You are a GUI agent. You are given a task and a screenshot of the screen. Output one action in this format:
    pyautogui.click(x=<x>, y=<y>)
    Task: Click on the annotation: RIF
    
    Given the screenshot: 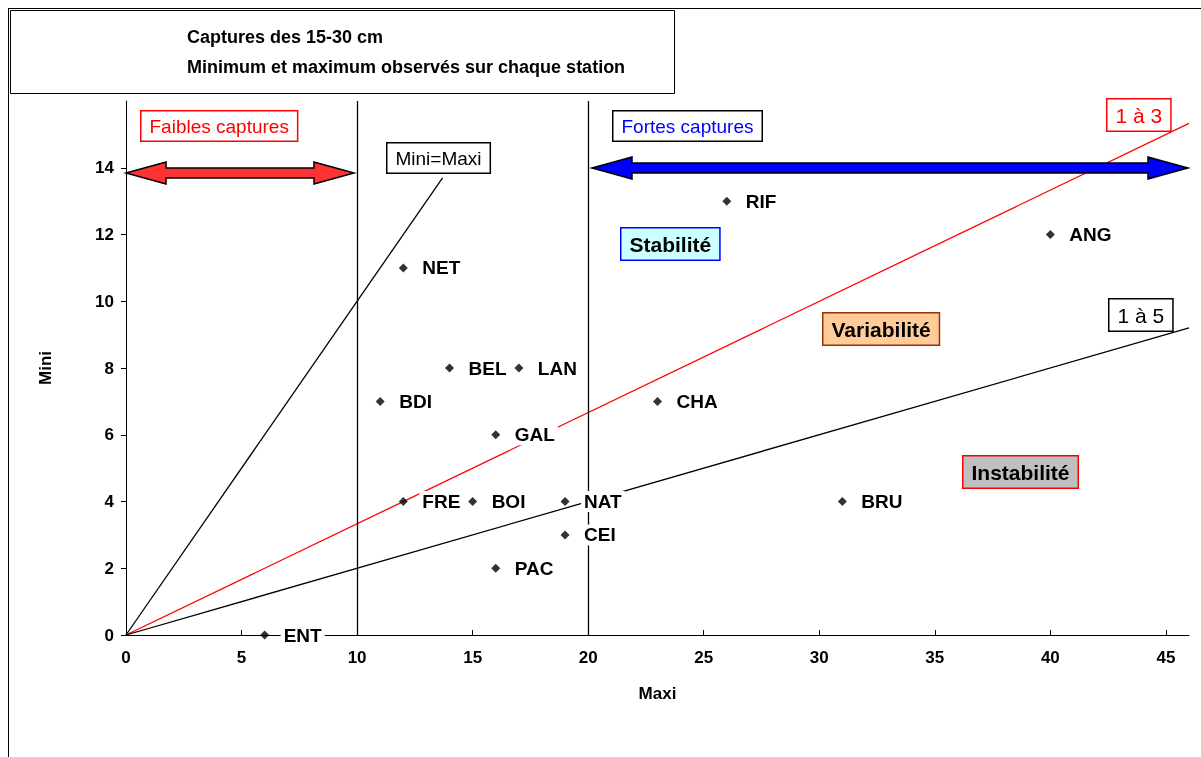 What is the action you would take?
    pyautogui.click(x=761, y=201)
    